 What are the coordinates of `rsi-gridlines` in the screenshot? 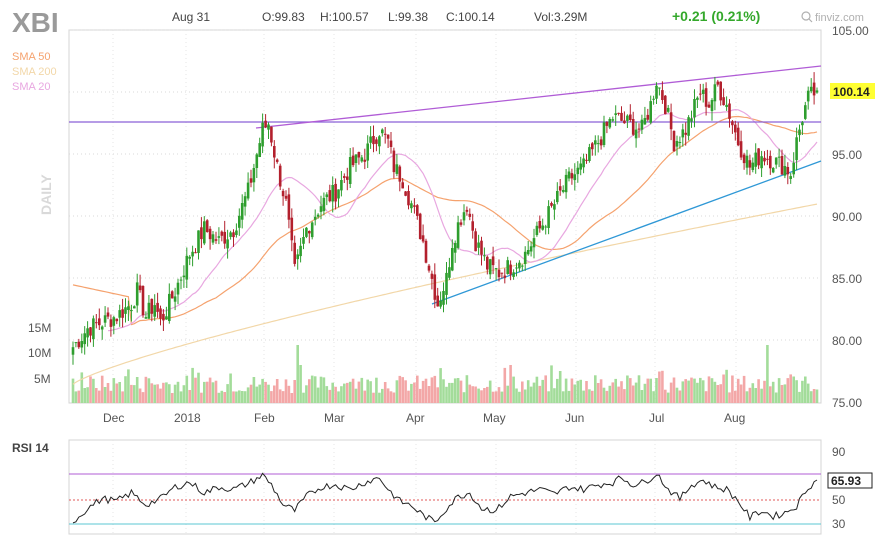 It's located at (424, 487).